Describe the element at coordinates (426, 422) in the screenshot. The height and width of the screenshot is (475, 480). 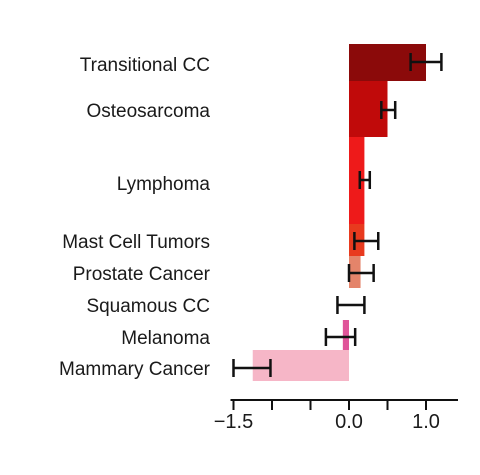
I see `x-tick-label: 1.0` at that location.